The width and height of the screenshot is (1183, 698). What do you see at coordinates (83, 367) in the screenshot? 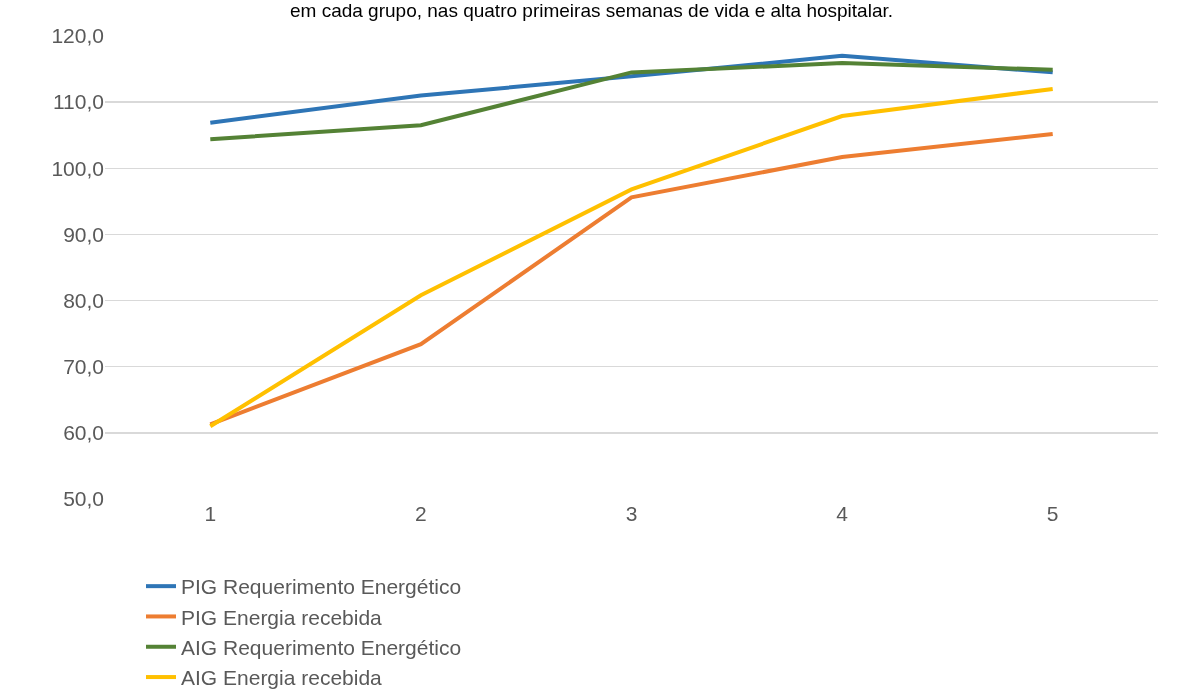
I see `y-tick-label: 70,0` at bounding box center [83, 367].